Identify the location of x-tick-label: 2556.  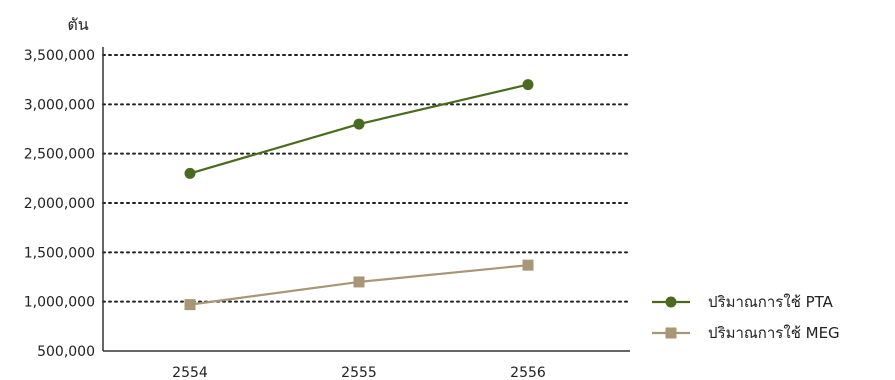
(528, 372).